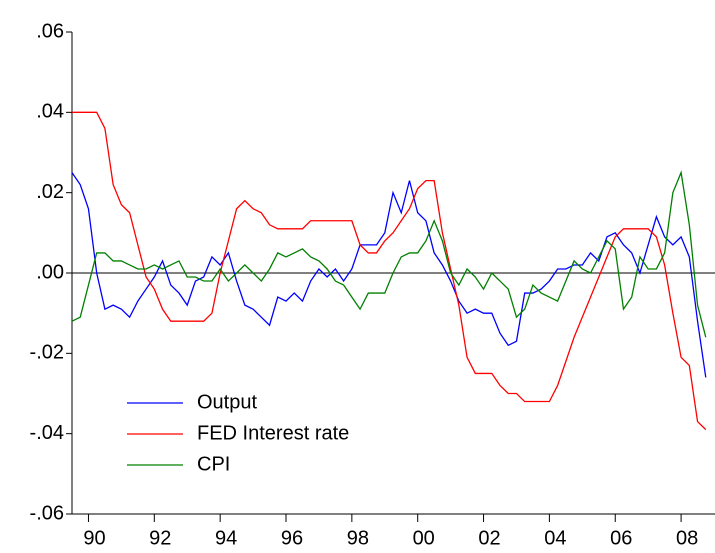 The image size is (715, 553). Describe the element at coordinates (687, 538) in the screenshot. I see `x-tick-label: 08` at that location.